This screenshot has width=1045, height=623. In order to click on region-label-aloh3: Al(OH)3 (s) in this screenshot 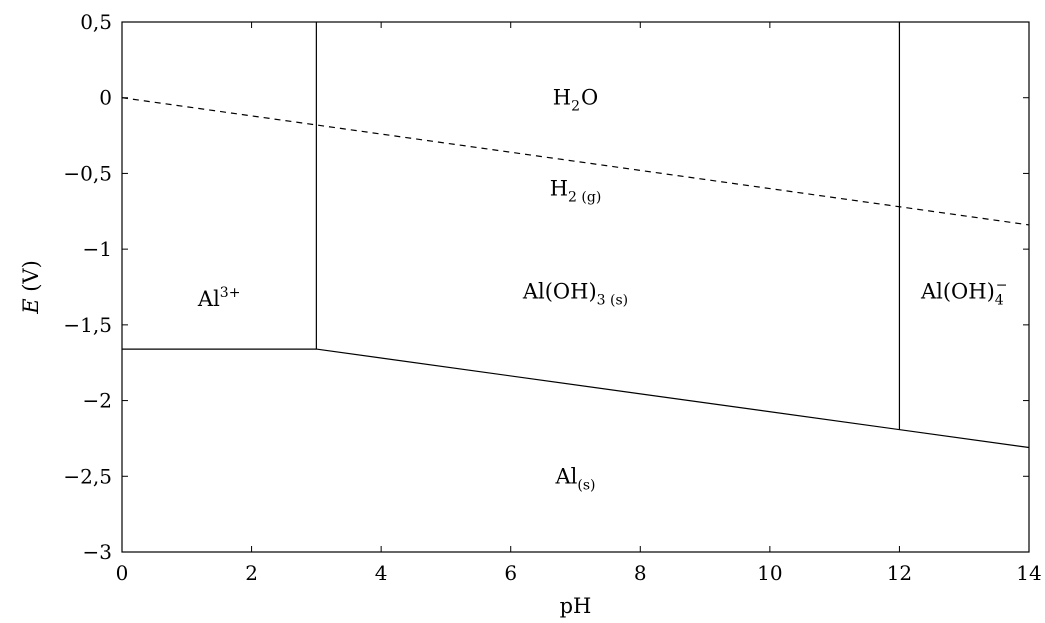, I will do `click(575, 294)`.